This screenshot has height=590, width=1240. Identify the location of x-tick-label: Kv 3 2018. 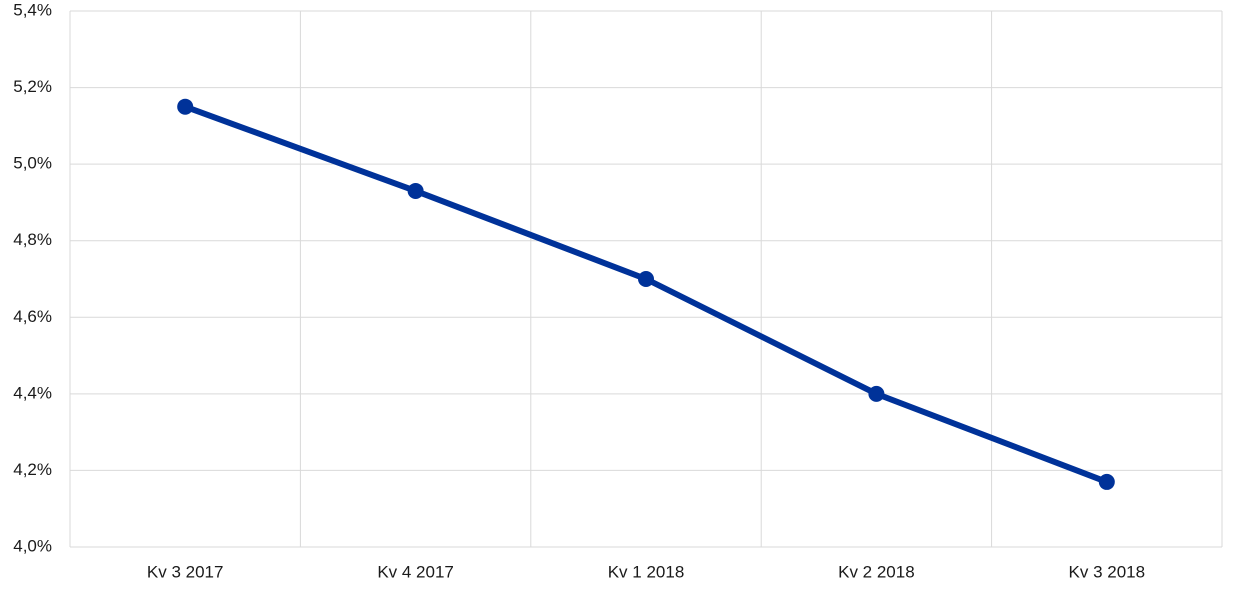
(1107, 571).